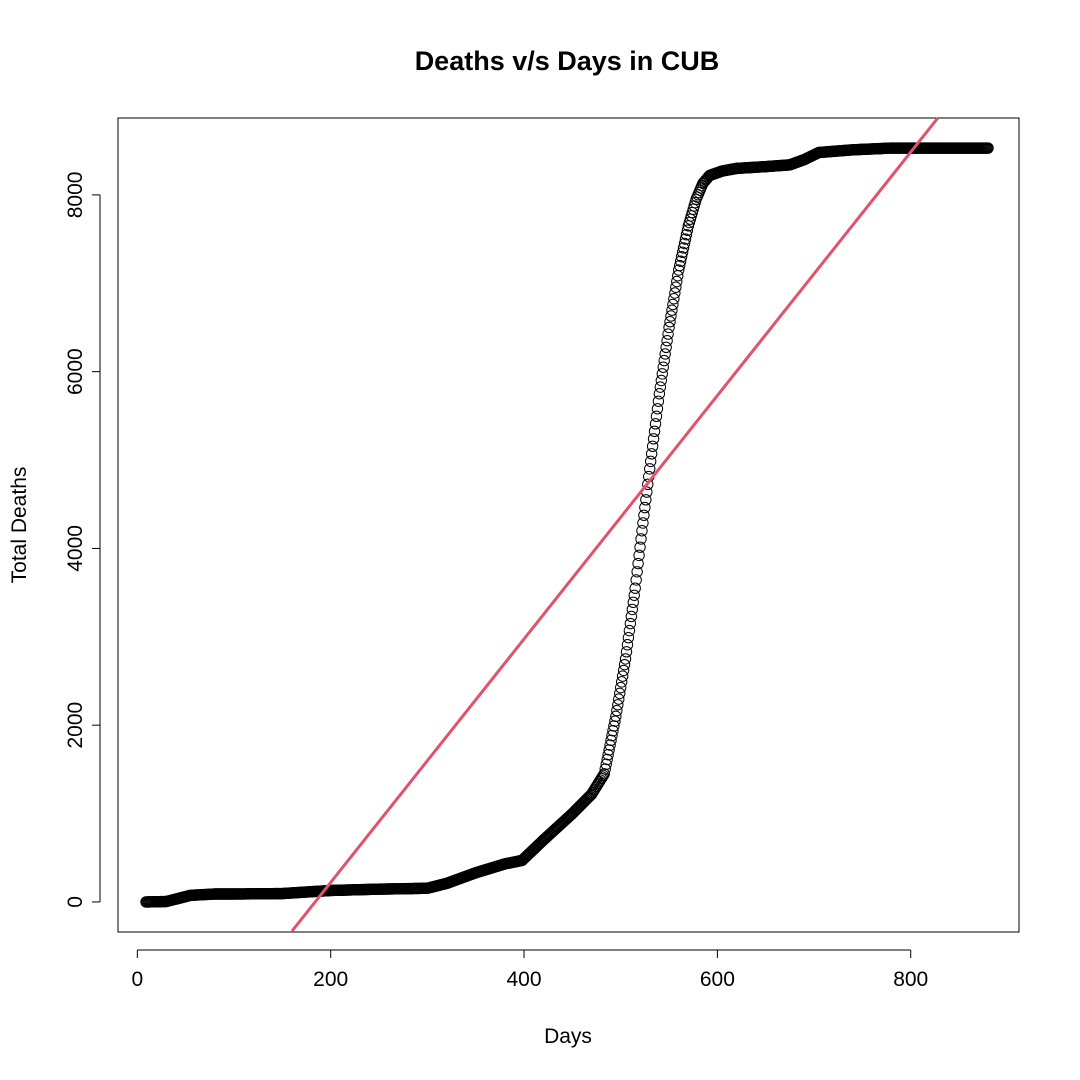 This screenshot has width=1080, height=1080. What do you see at coordinates (75, 902) in the screenshot?
I see `y-tick-label: 0` at bounding box center [75, 902].